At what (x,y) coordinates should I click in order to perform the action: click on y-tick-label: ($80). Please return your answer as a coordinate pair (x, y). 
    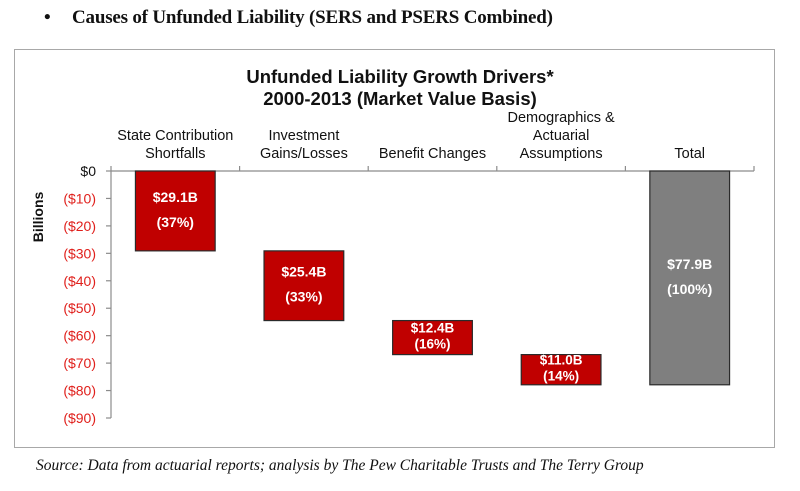
    Looking at the image, I should click on (79, 391).